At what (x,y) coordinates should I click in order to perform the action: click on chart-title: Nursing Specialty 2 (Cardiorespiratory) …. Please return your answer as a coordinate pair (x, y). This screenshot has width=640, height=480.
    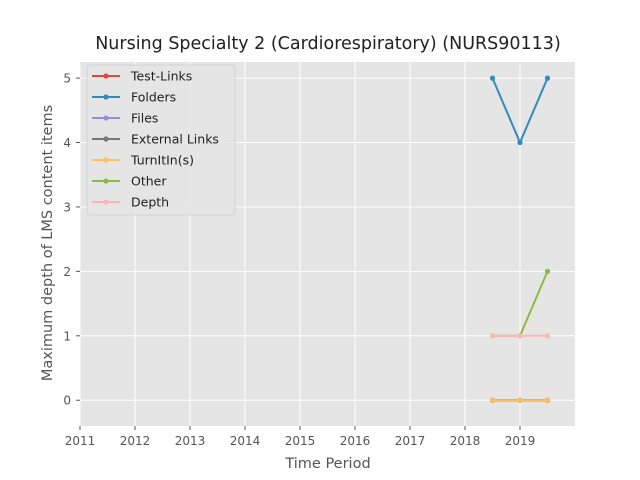
    Looking at the image, I should click on (328, 44).